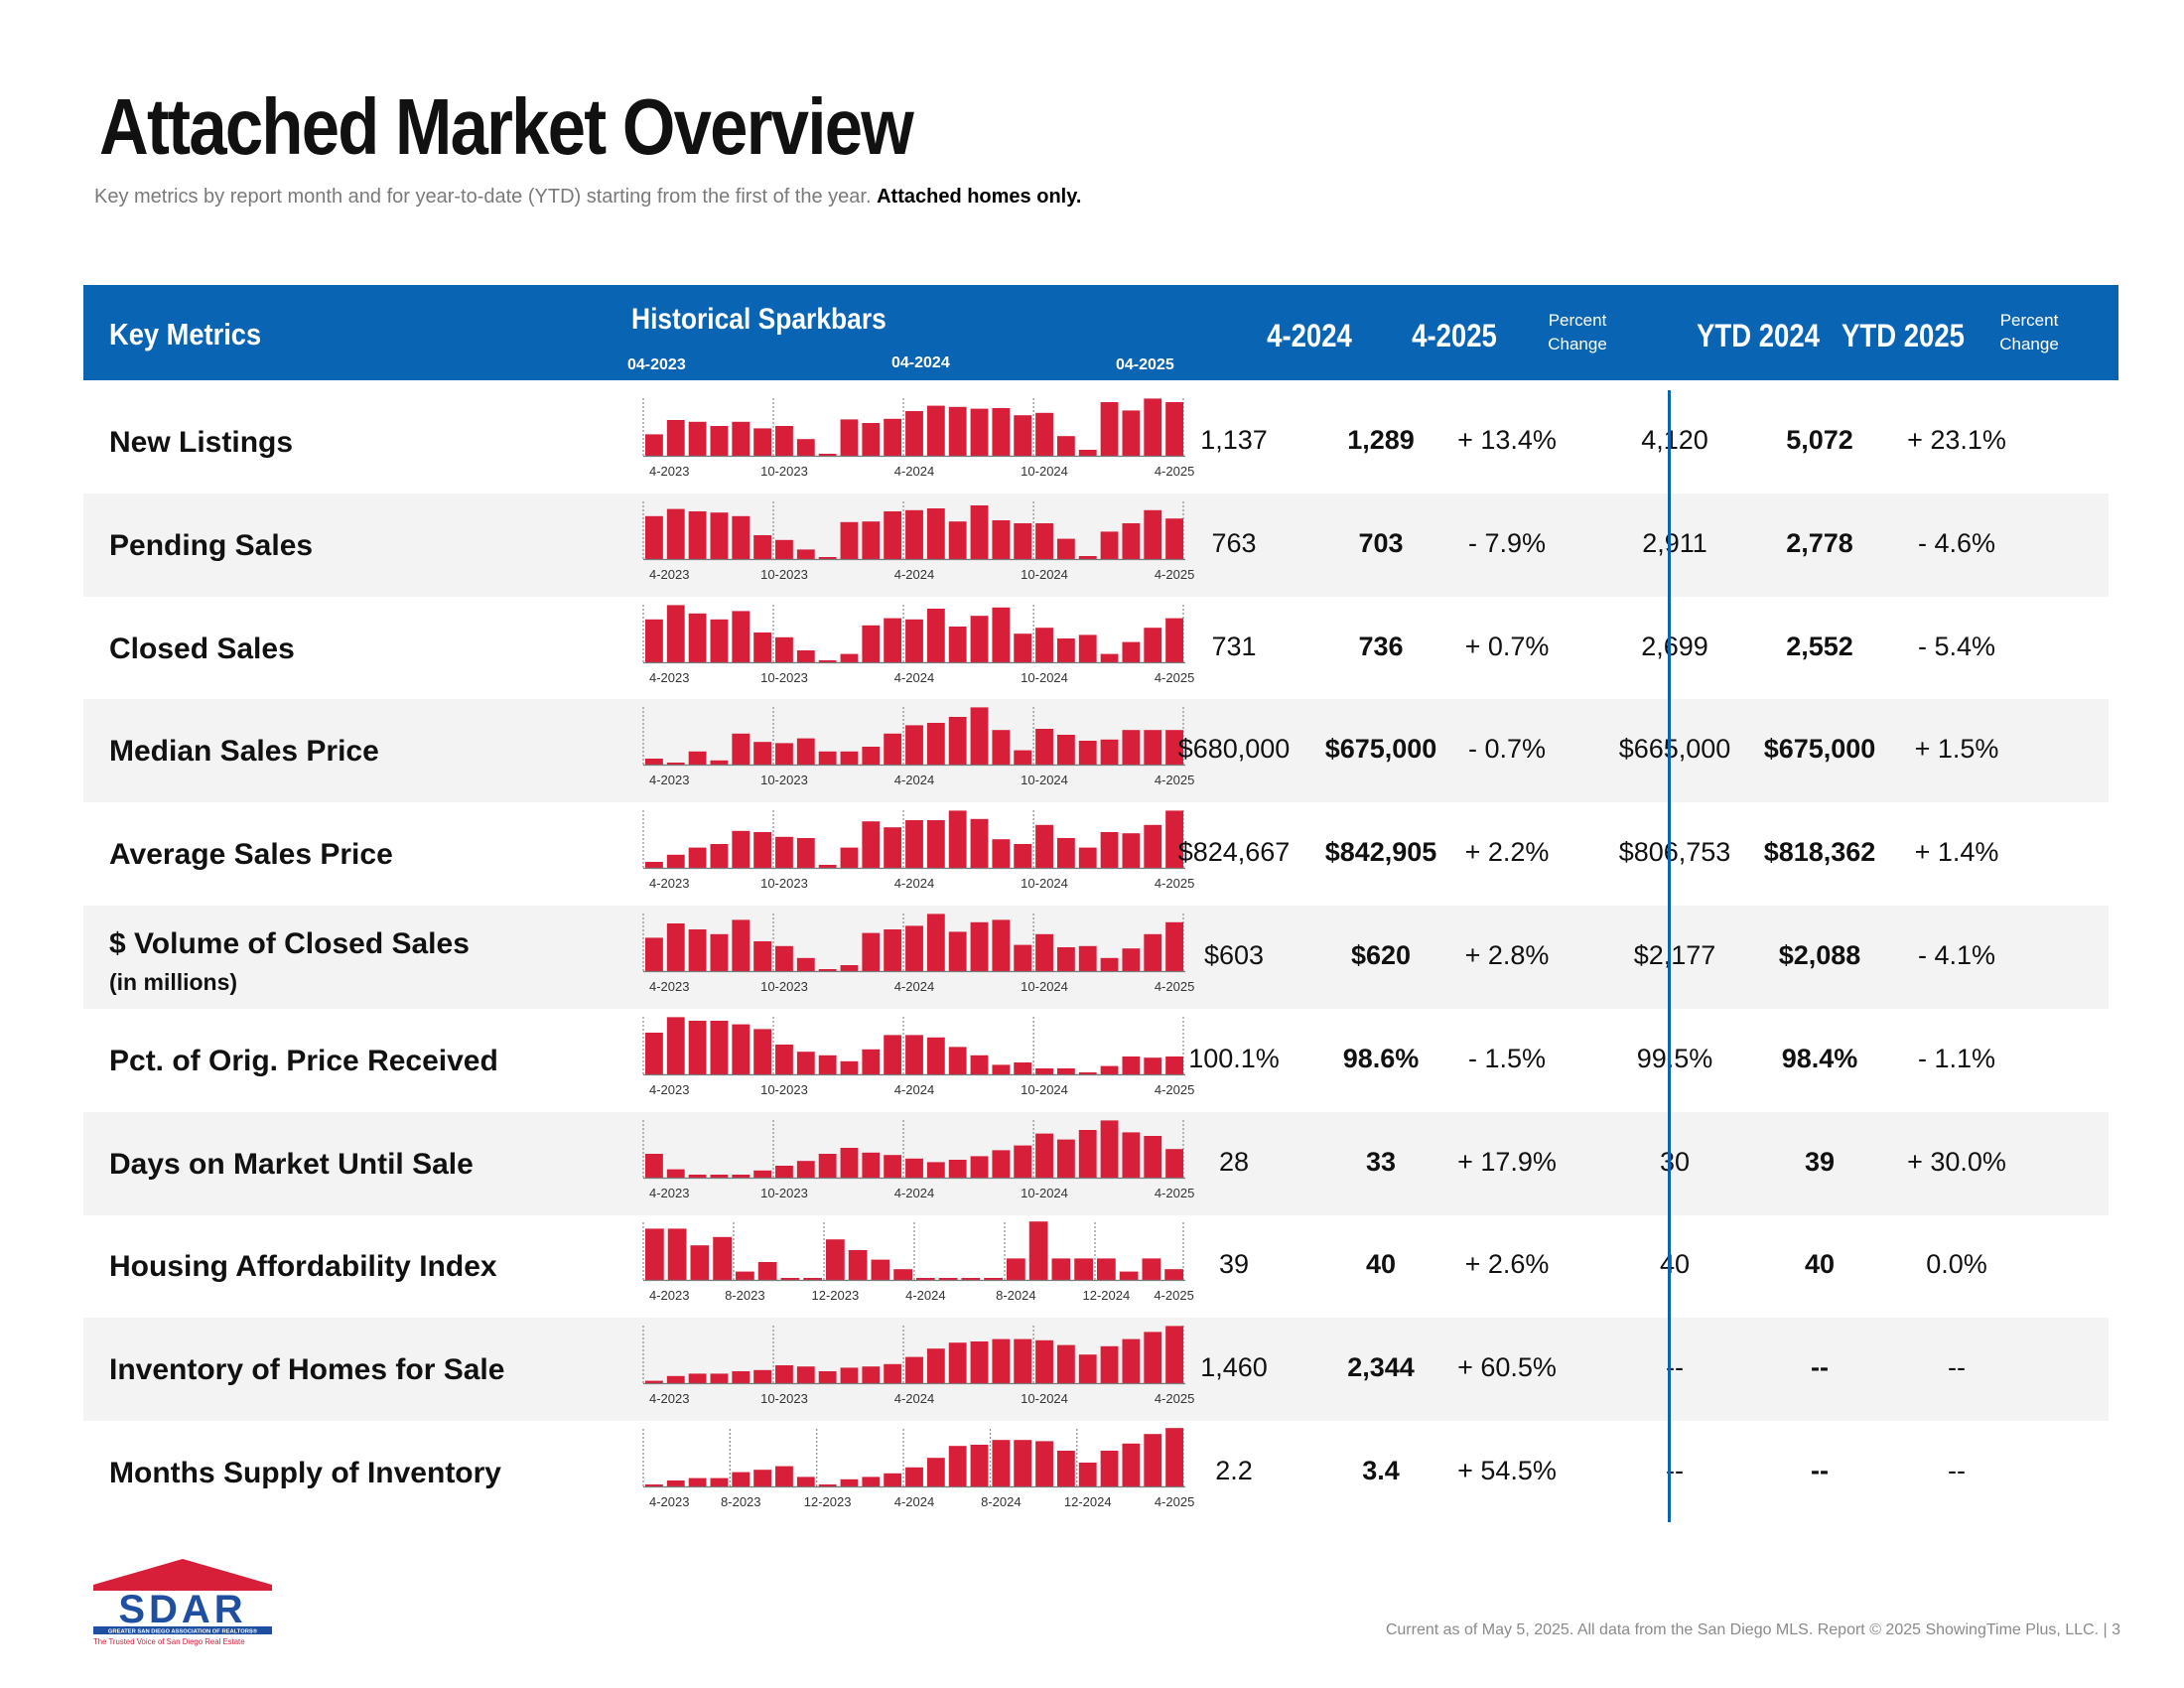 Image resolution: width=2184 pixels, height=1688 pixels. I want to click on metric-label: Pending Sales, so click(211, 546).